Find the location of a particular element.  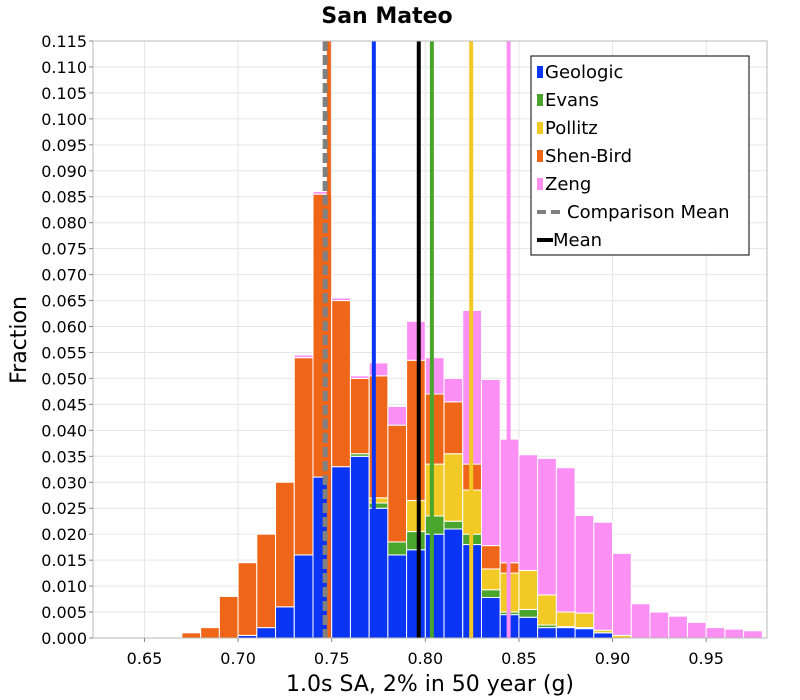

y-tick-label: 0.010 is located at coordinates (64, 586).